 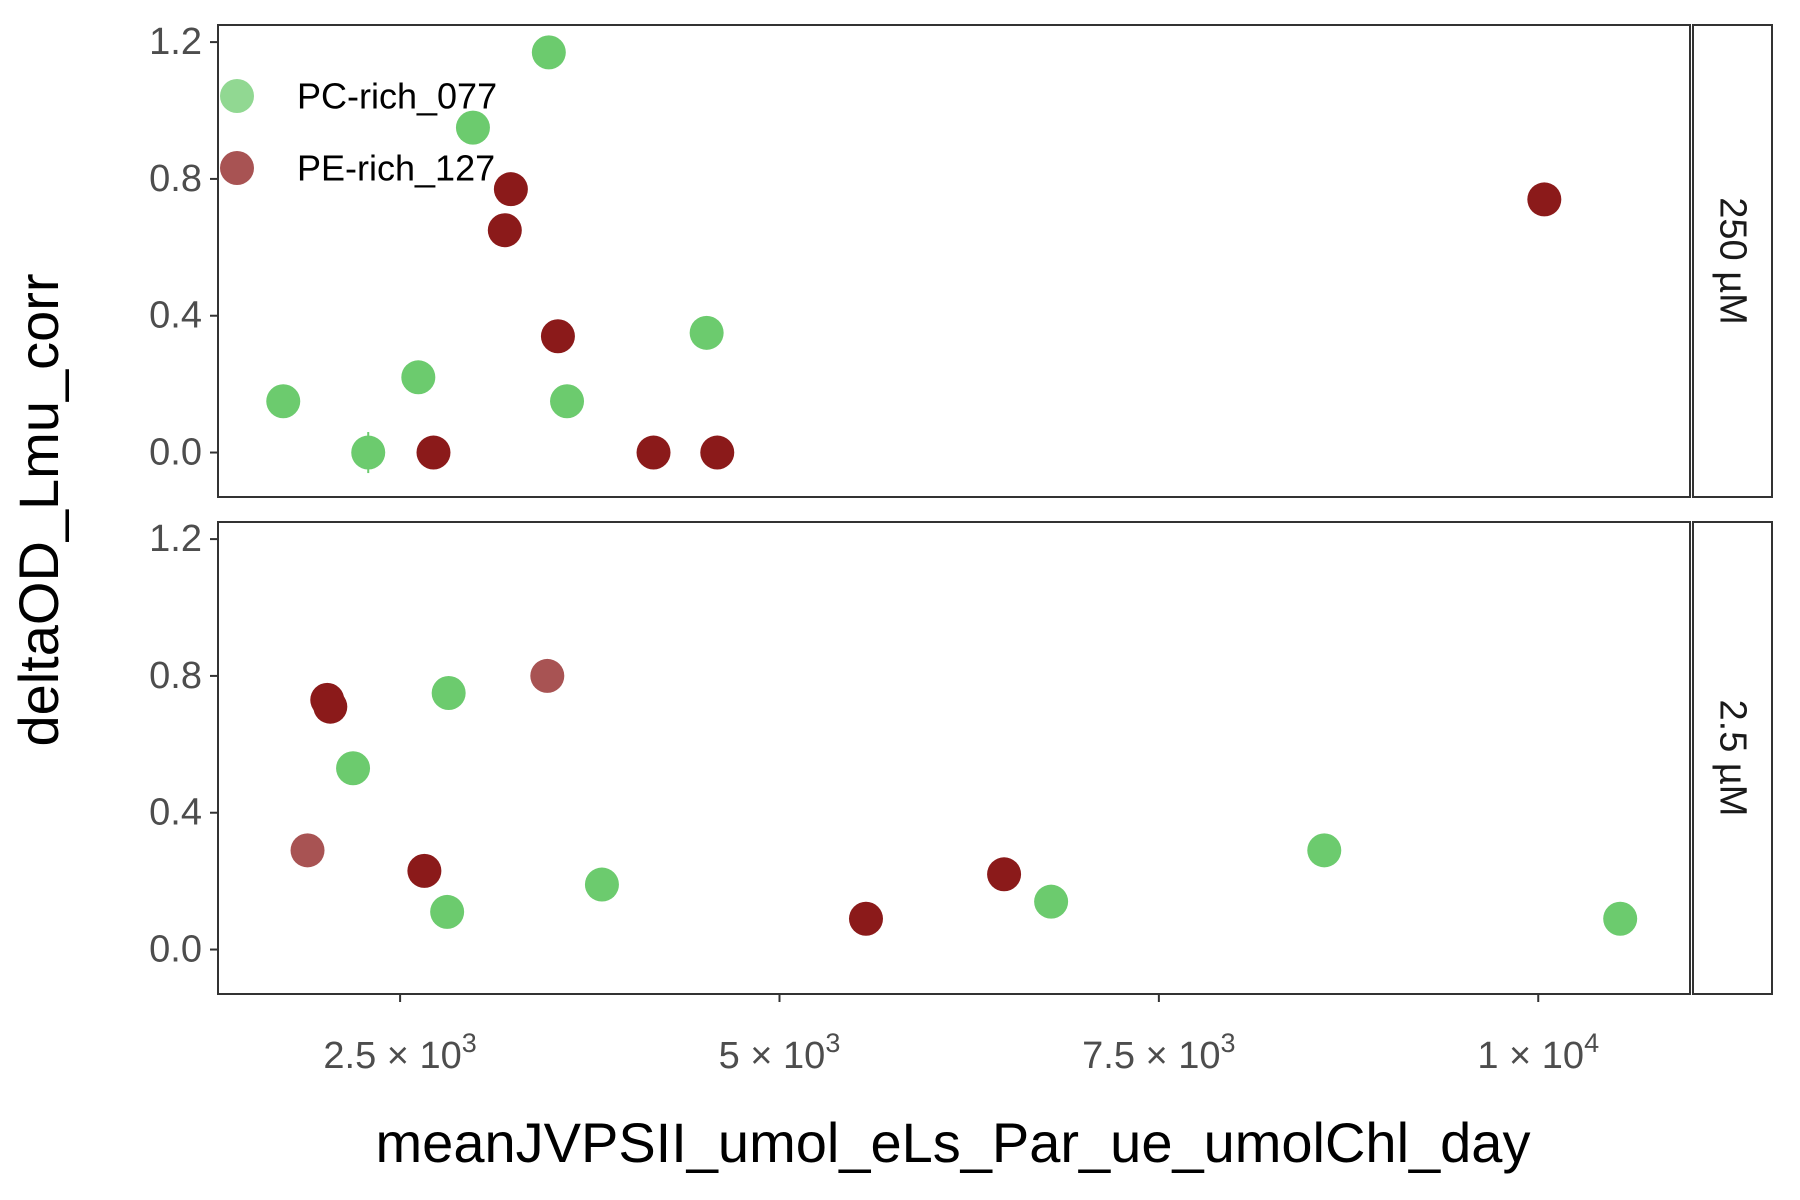 What do you see at coordinates (38, 509) in the screenshot?
I see `y-axis-title: deltaOD_Lmu_corr` at bounding box center [38, 509].